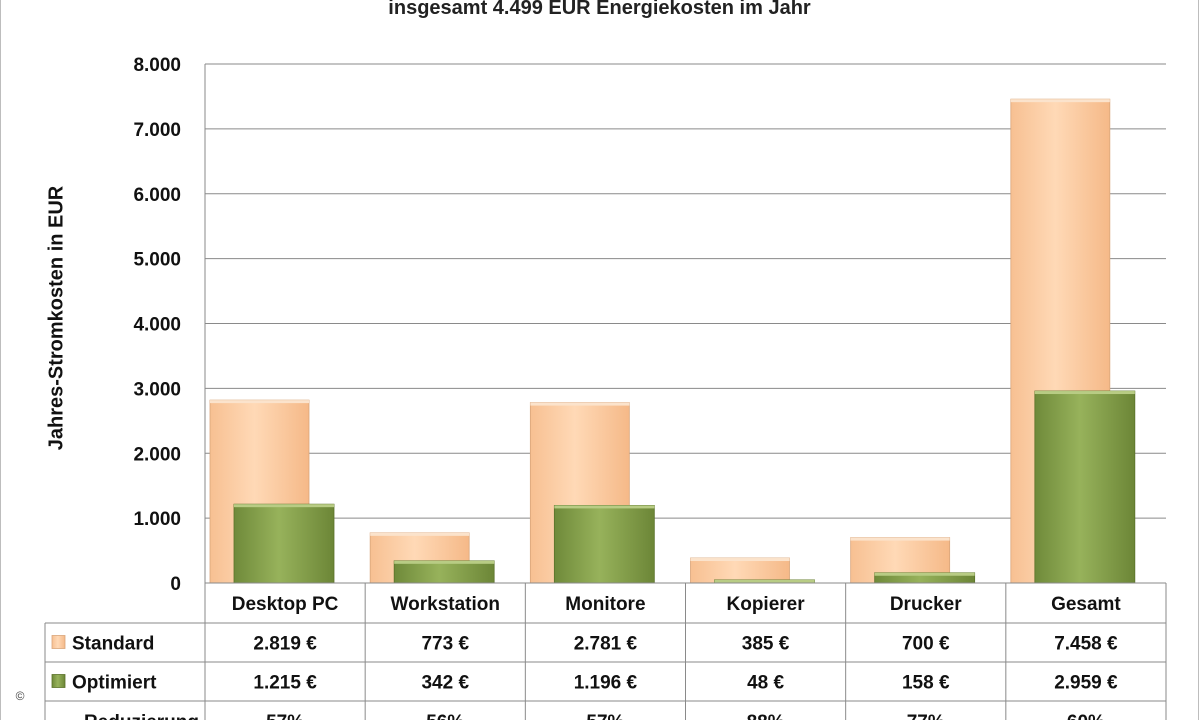 This screenshot has height=720, width=1199. Describe the element at coordinates (926, 683) in the screenshot. I see `data-label-optimiert: 158 €` at that location.